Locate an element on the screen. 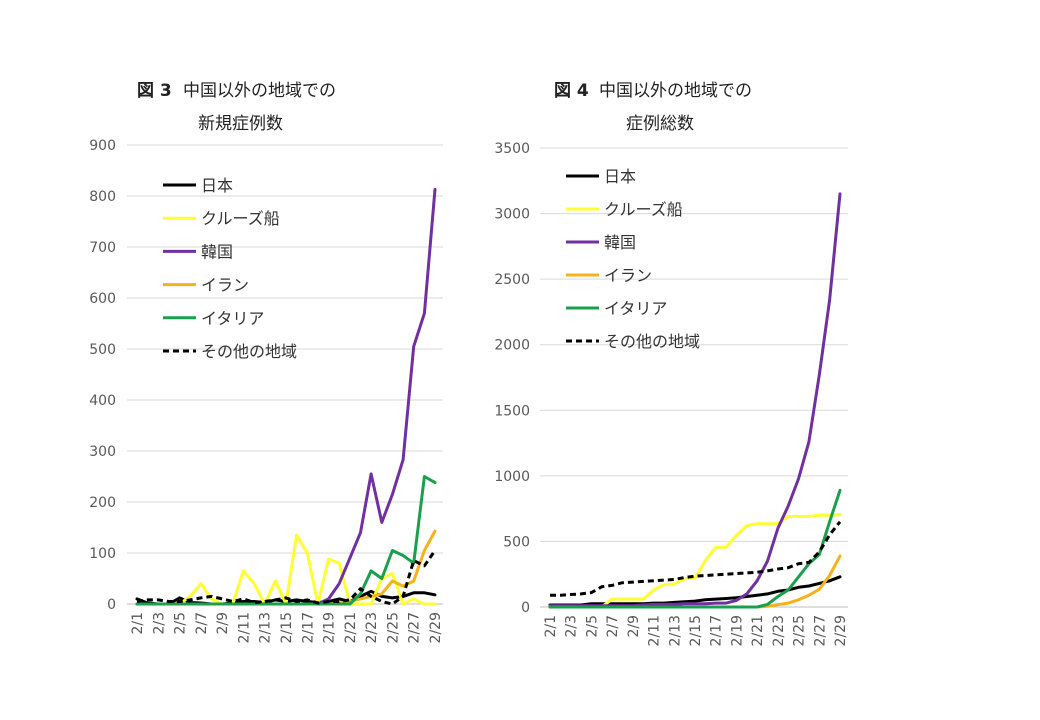 This screenshot has height=720, width=1040. chart2-ytick-label: 0 is located at coordinates (525, 608).